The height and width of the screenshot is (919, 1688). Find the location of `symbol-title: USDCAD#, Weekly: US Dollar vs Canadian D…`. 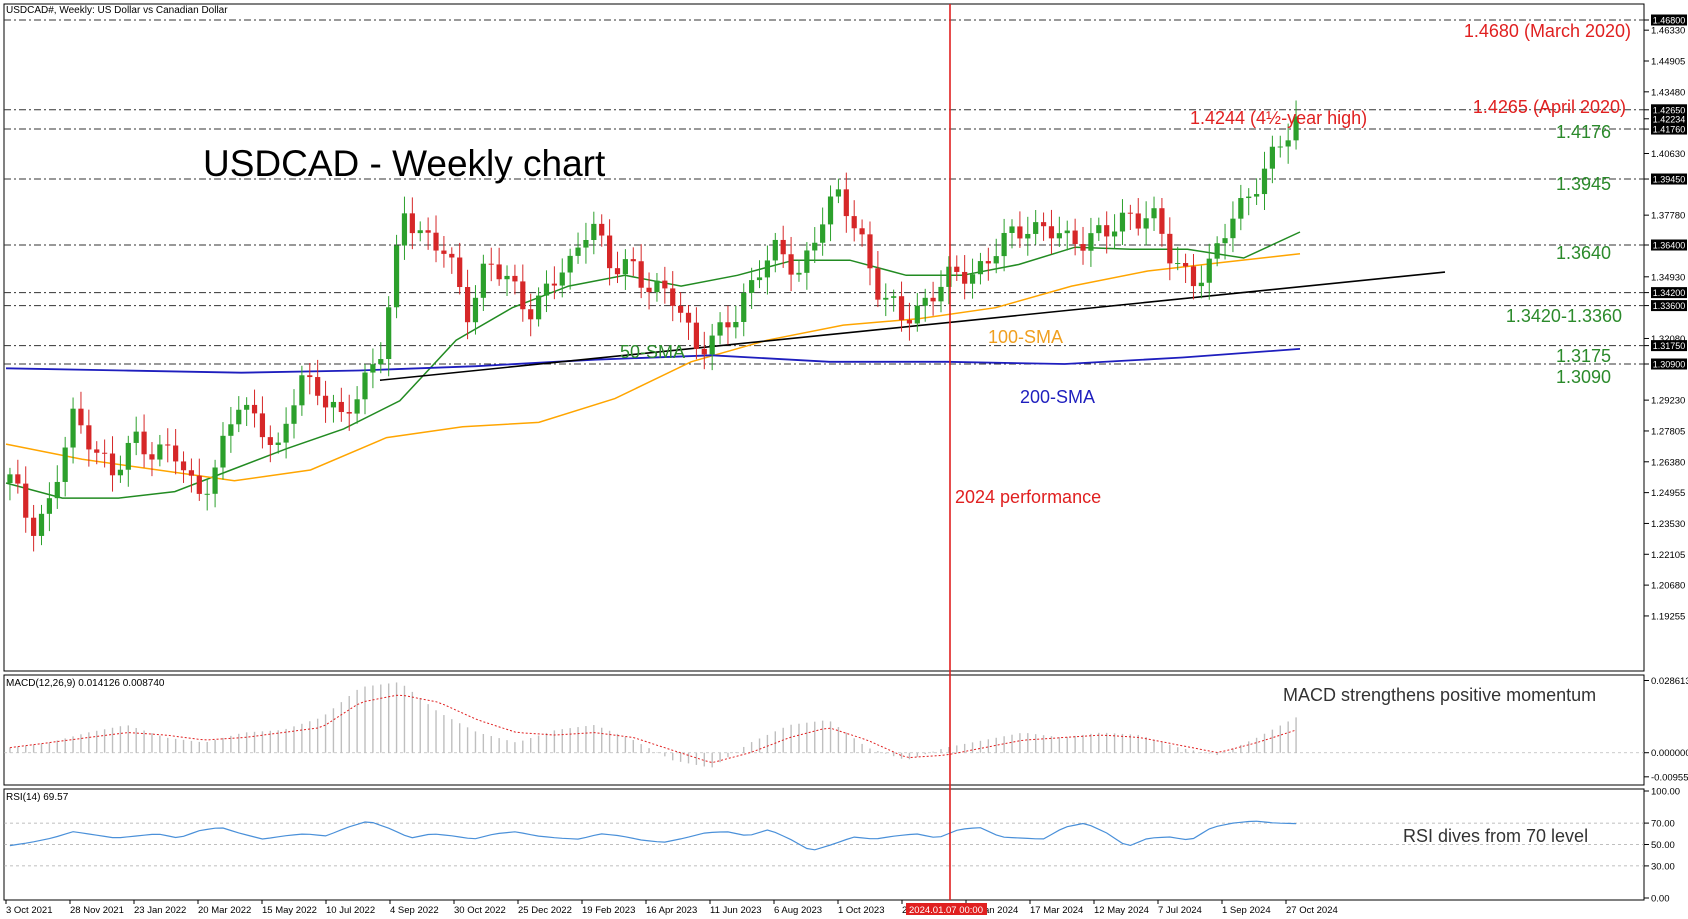

symbol-title: USDCAD#, Weekly: US Dollar vs Canadian D… is located at coordinates (117, 10).